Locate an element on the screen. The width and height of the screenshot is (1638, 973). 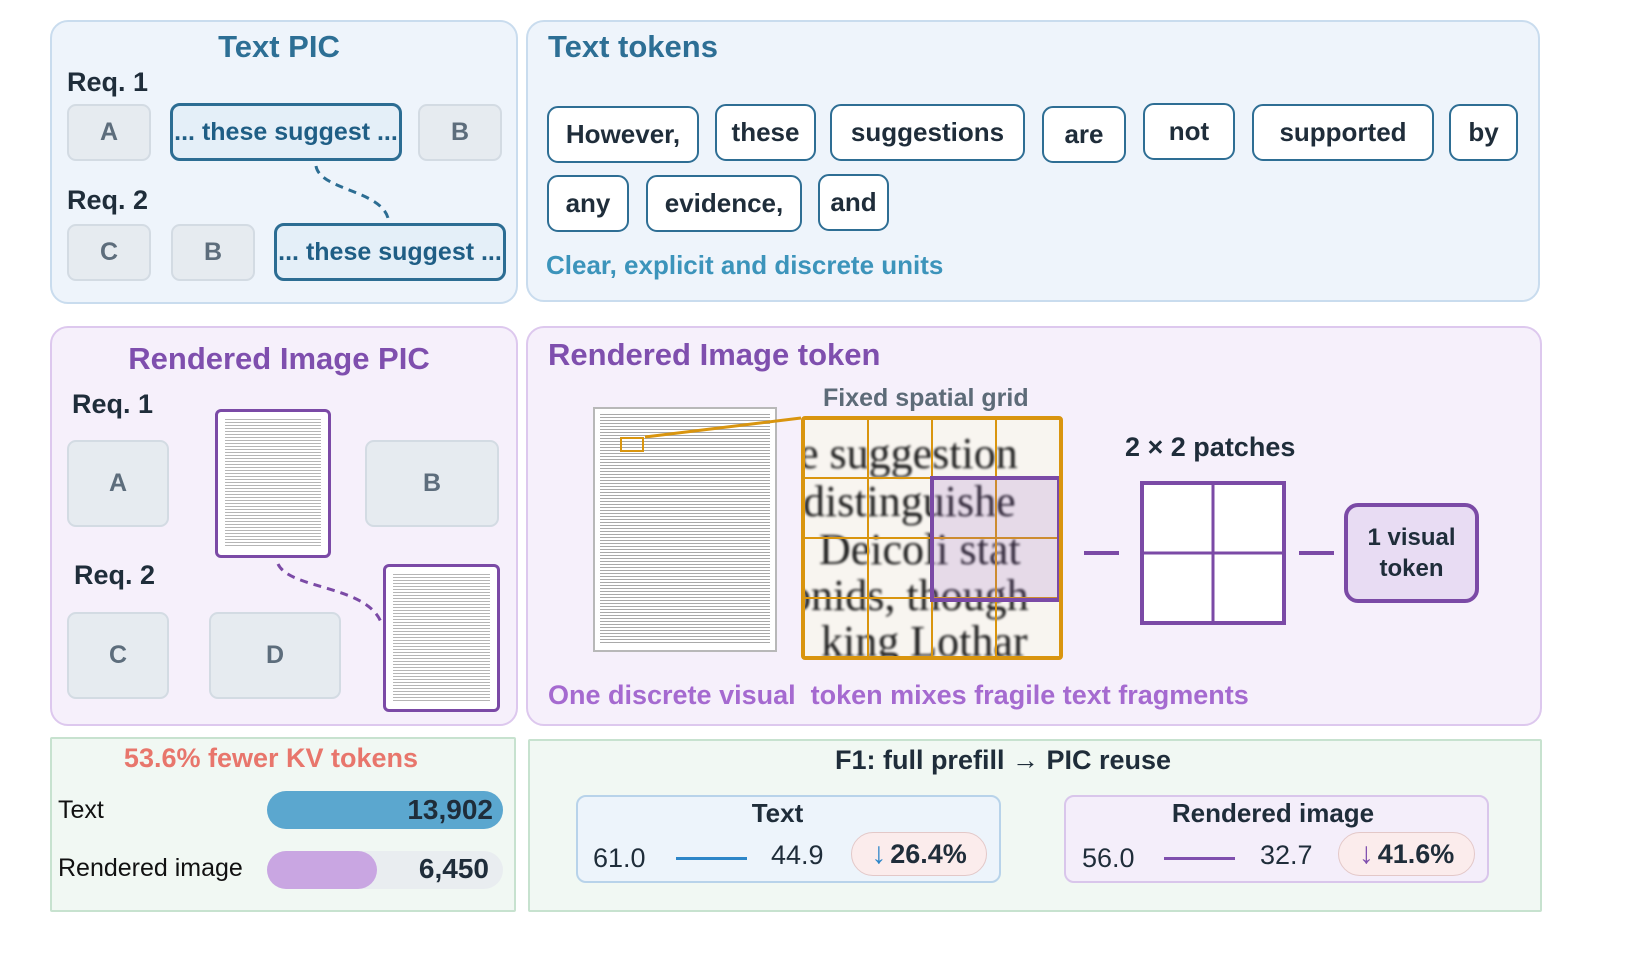
image-pic-req1-label: Req. 1 is located at coordinates (113, 404).